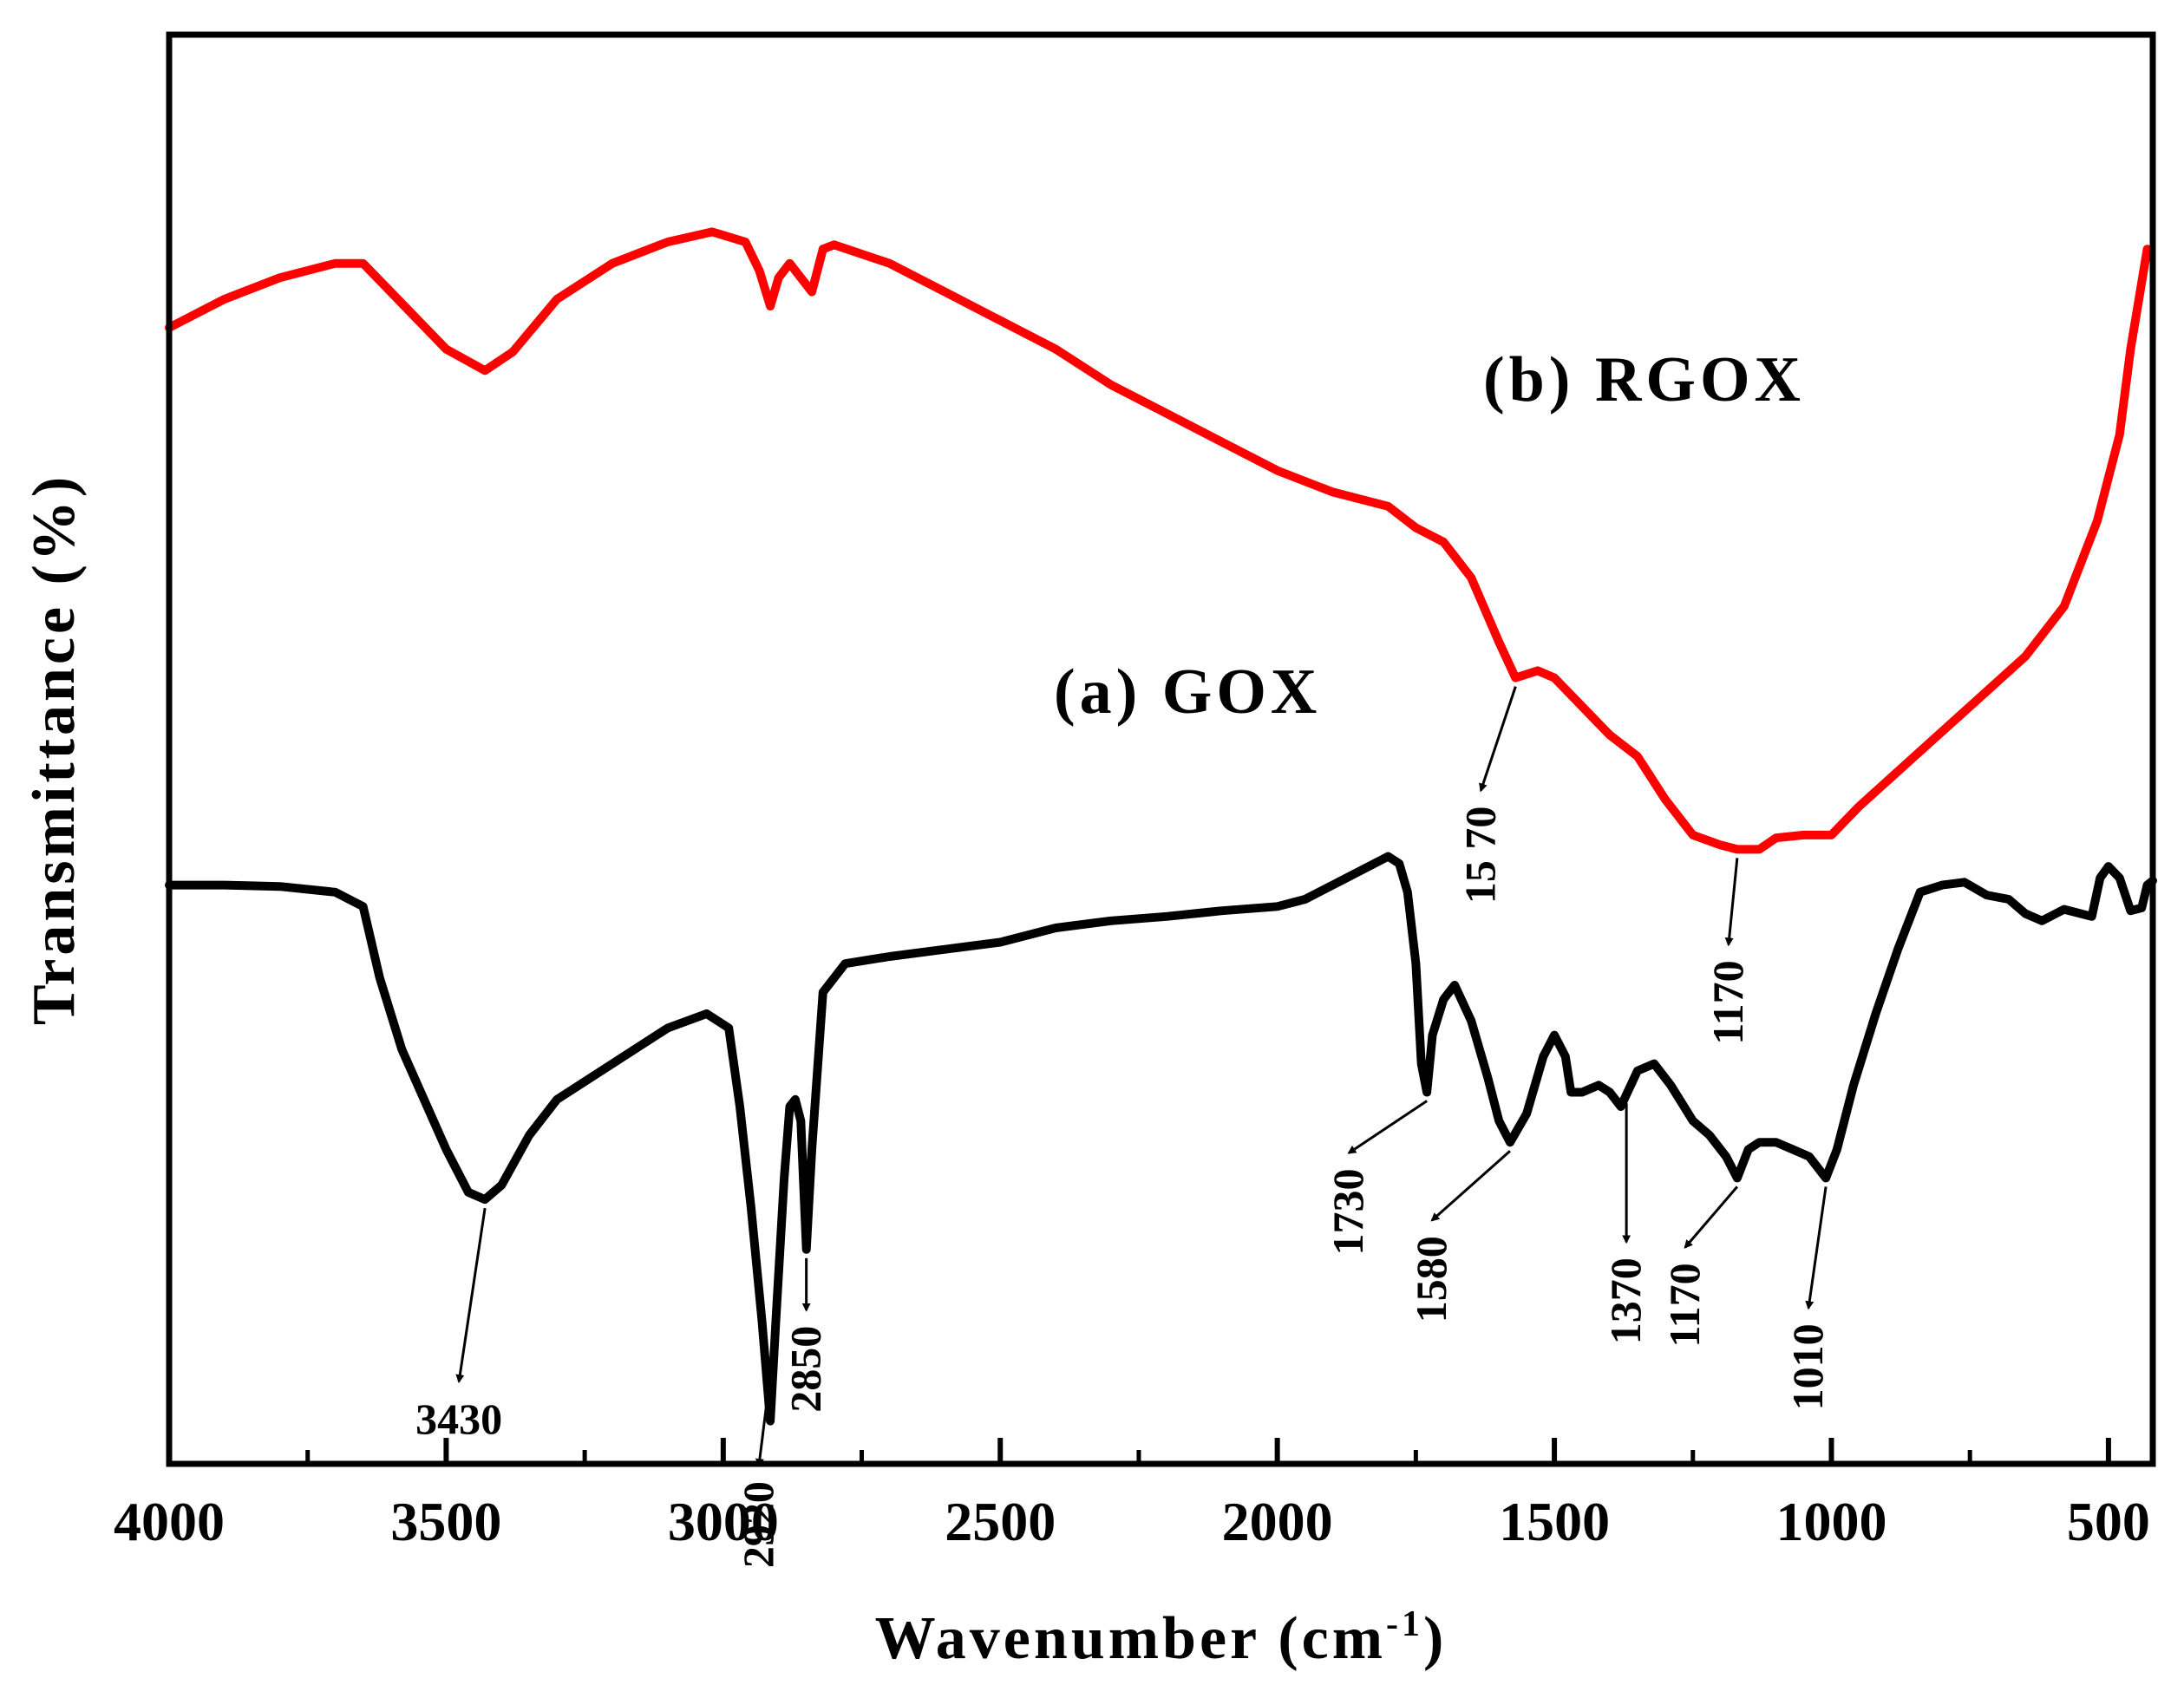 The width and height of the screenshot is (2184, 1698). What do you see at coordinates (1277, 1521) in the screenshot?
I see `x-tick-label: 2000` at bounding box center [1277, 1521].